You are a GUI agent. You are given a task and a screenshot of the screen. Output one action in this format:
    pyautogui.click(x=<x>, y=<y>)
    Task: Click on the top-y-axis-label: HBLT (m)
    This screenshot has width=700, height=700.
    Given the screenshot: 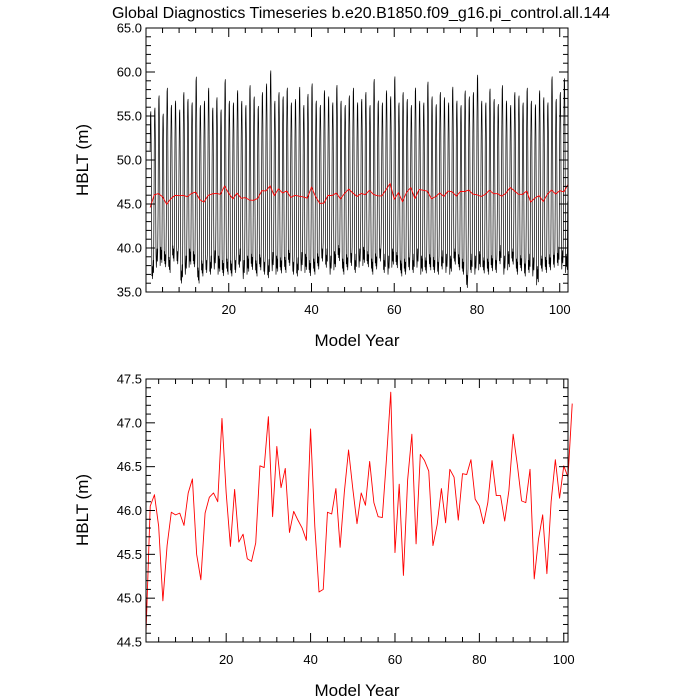 What is the action you would take?
    pyautogui.click(x=82, y=160)
    